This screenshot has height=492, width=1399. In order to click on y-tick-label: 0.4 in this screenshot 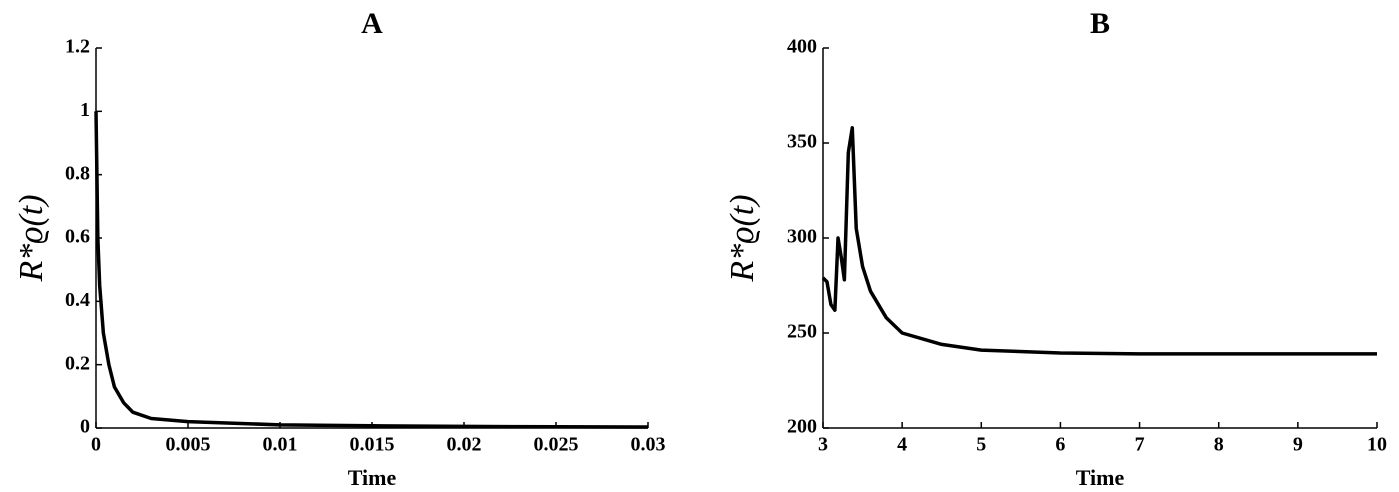, I will do `click(77, 300)`.